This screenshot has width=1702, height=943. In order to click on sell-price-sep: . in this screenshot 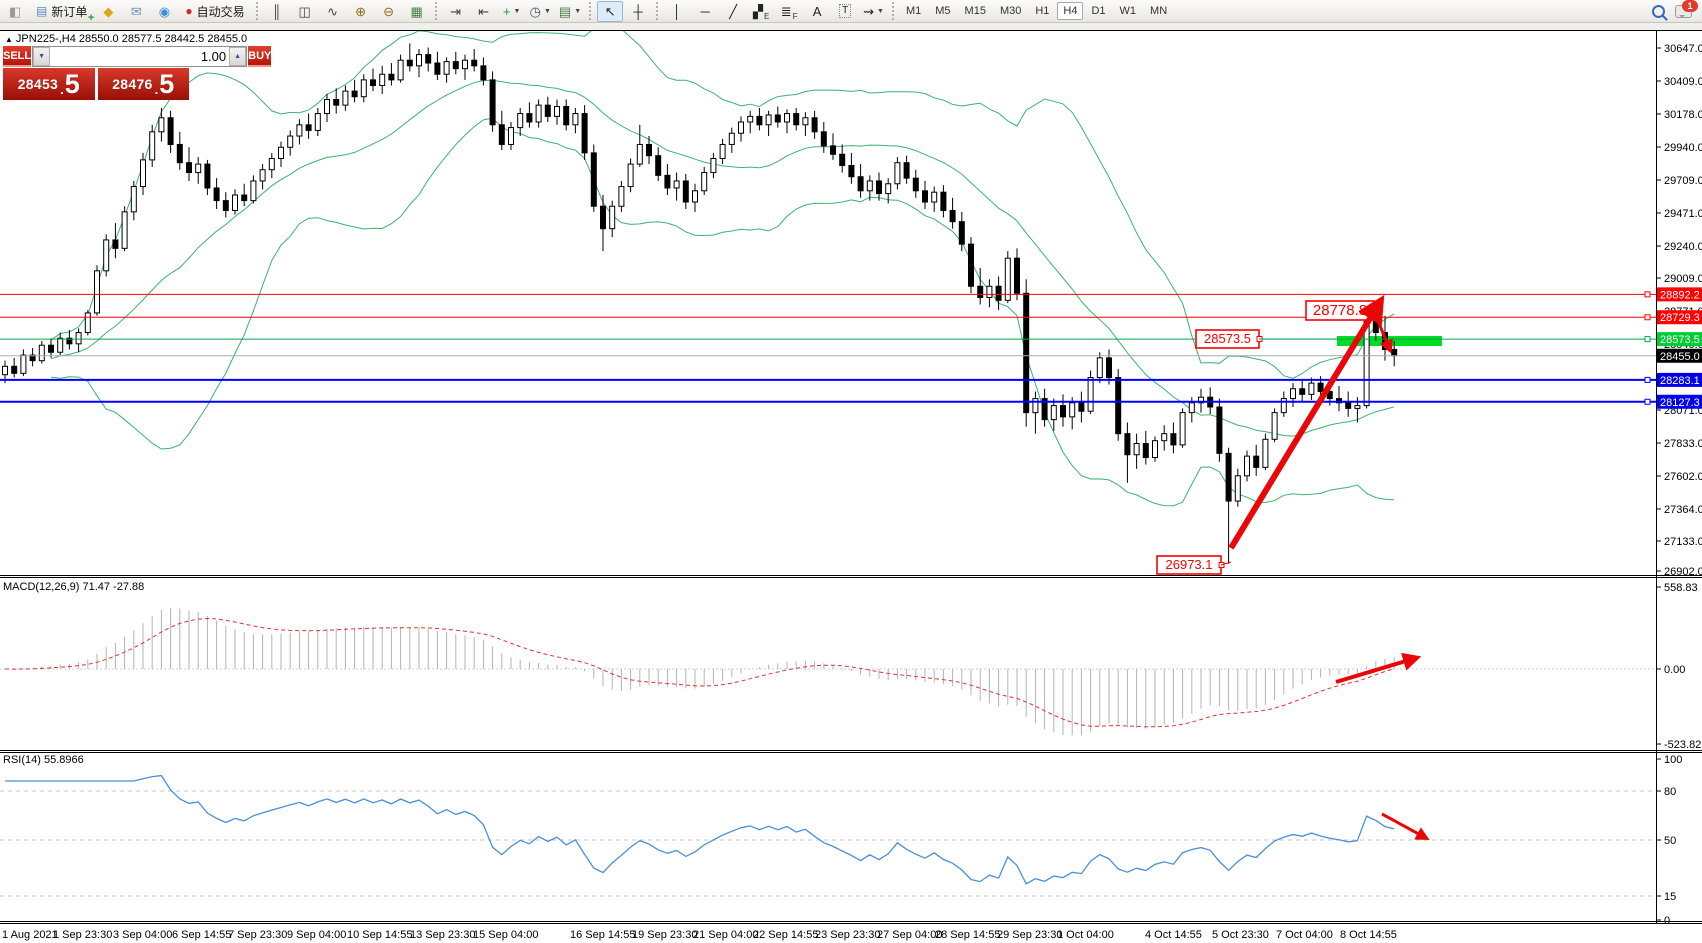, I will do `click(62, 89)`.